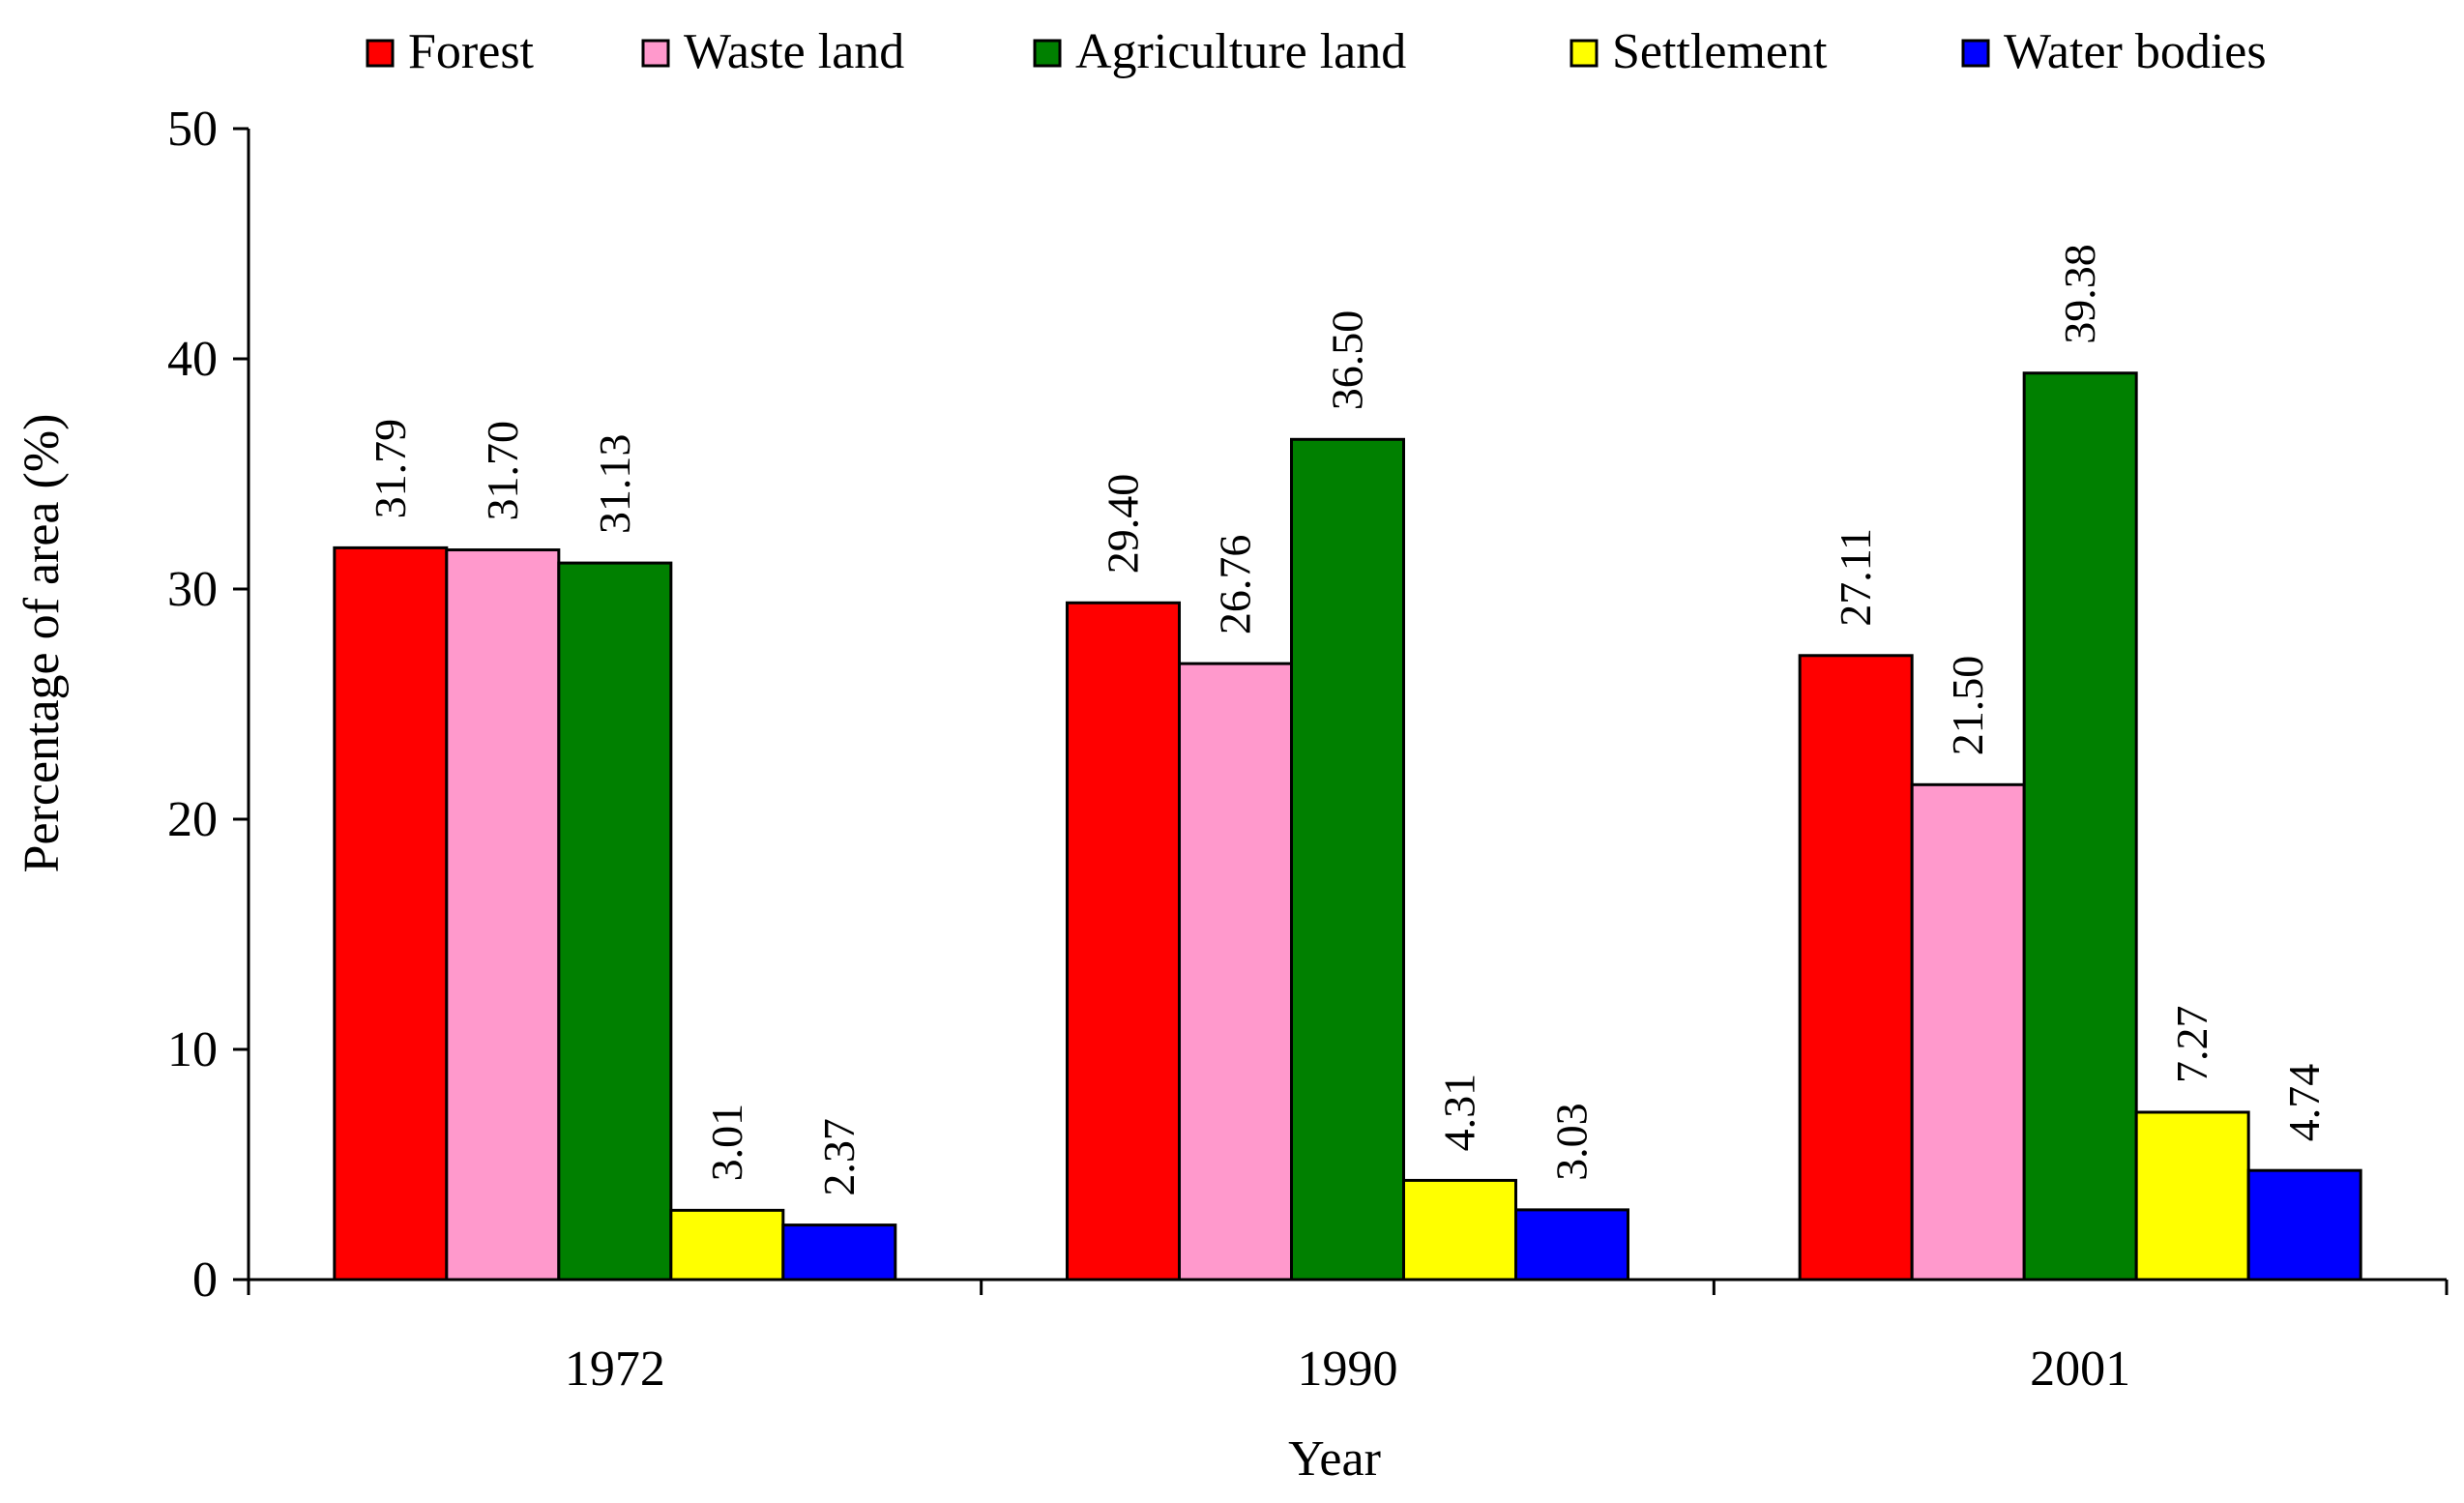 This screenshot has width=2464, height=1503. I want to click on legend-label: Water bodies, so click(2135, 51).